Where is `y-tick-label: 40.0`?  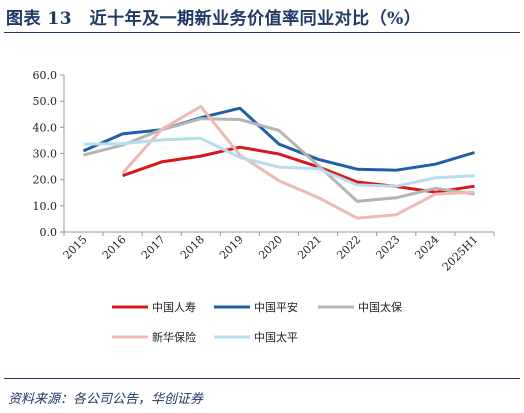 y-tick-label: 40.0 is located at coordinates (45, 127).